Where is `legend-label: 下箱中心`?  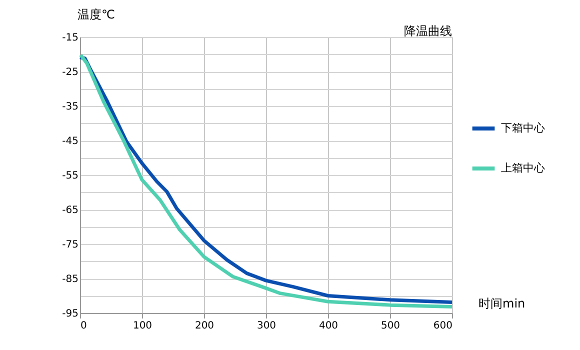 legend-label: 下箱中心 is located at coordinates (523, 128).